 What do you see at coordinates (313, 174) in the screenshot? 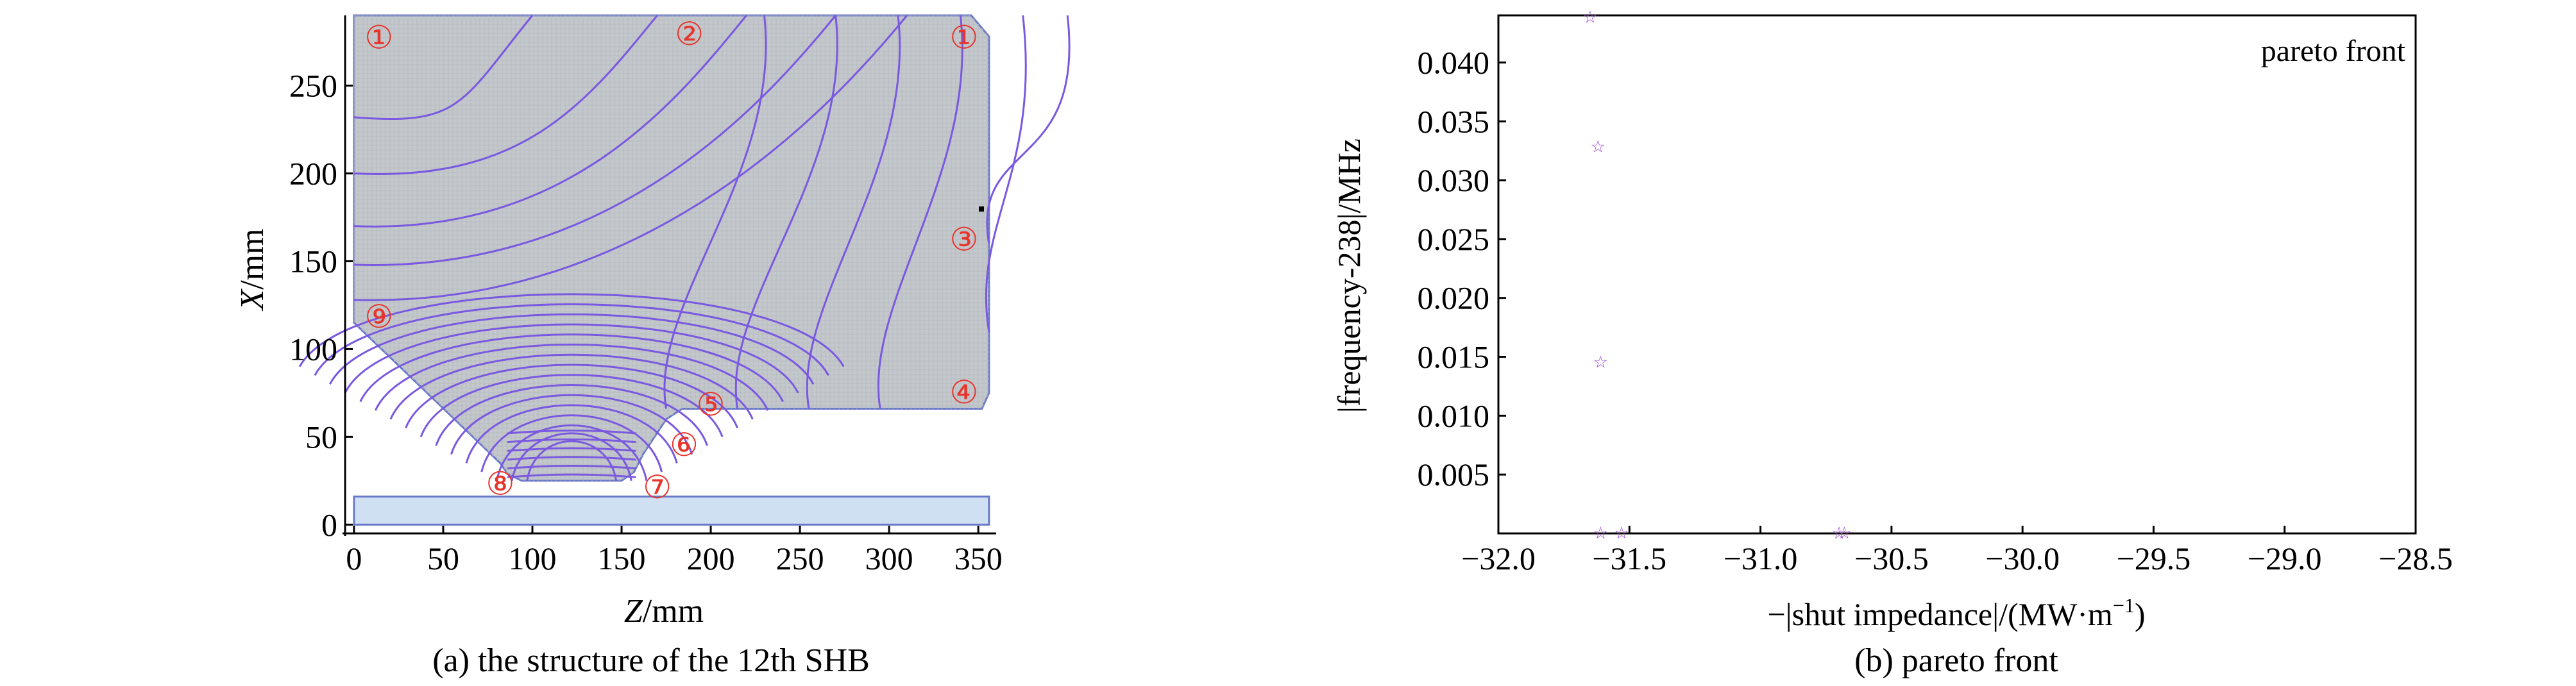
I see `y-tick-label-a: 200` at bounding box center [313, 174].